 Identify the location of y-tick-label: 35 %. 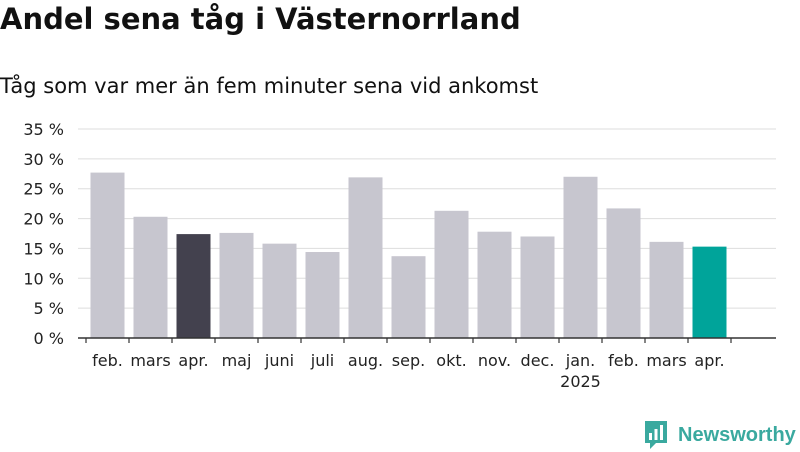
(43, 129).